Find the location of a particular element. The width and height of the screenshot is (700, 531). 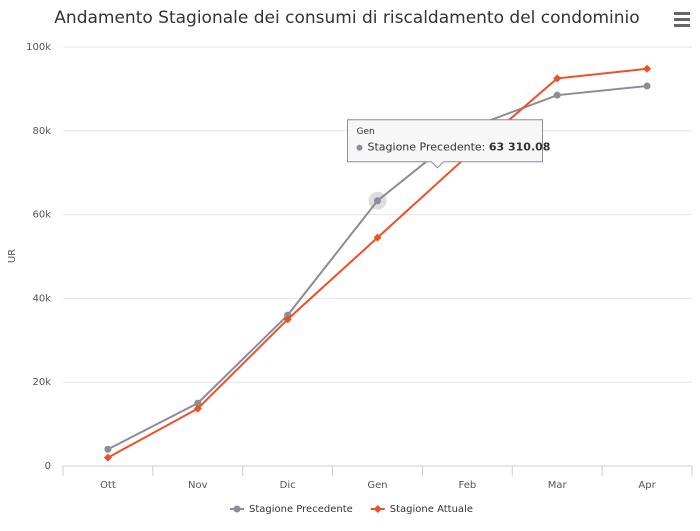

x-tick-label: Nov is located at coordinates (198, 485).